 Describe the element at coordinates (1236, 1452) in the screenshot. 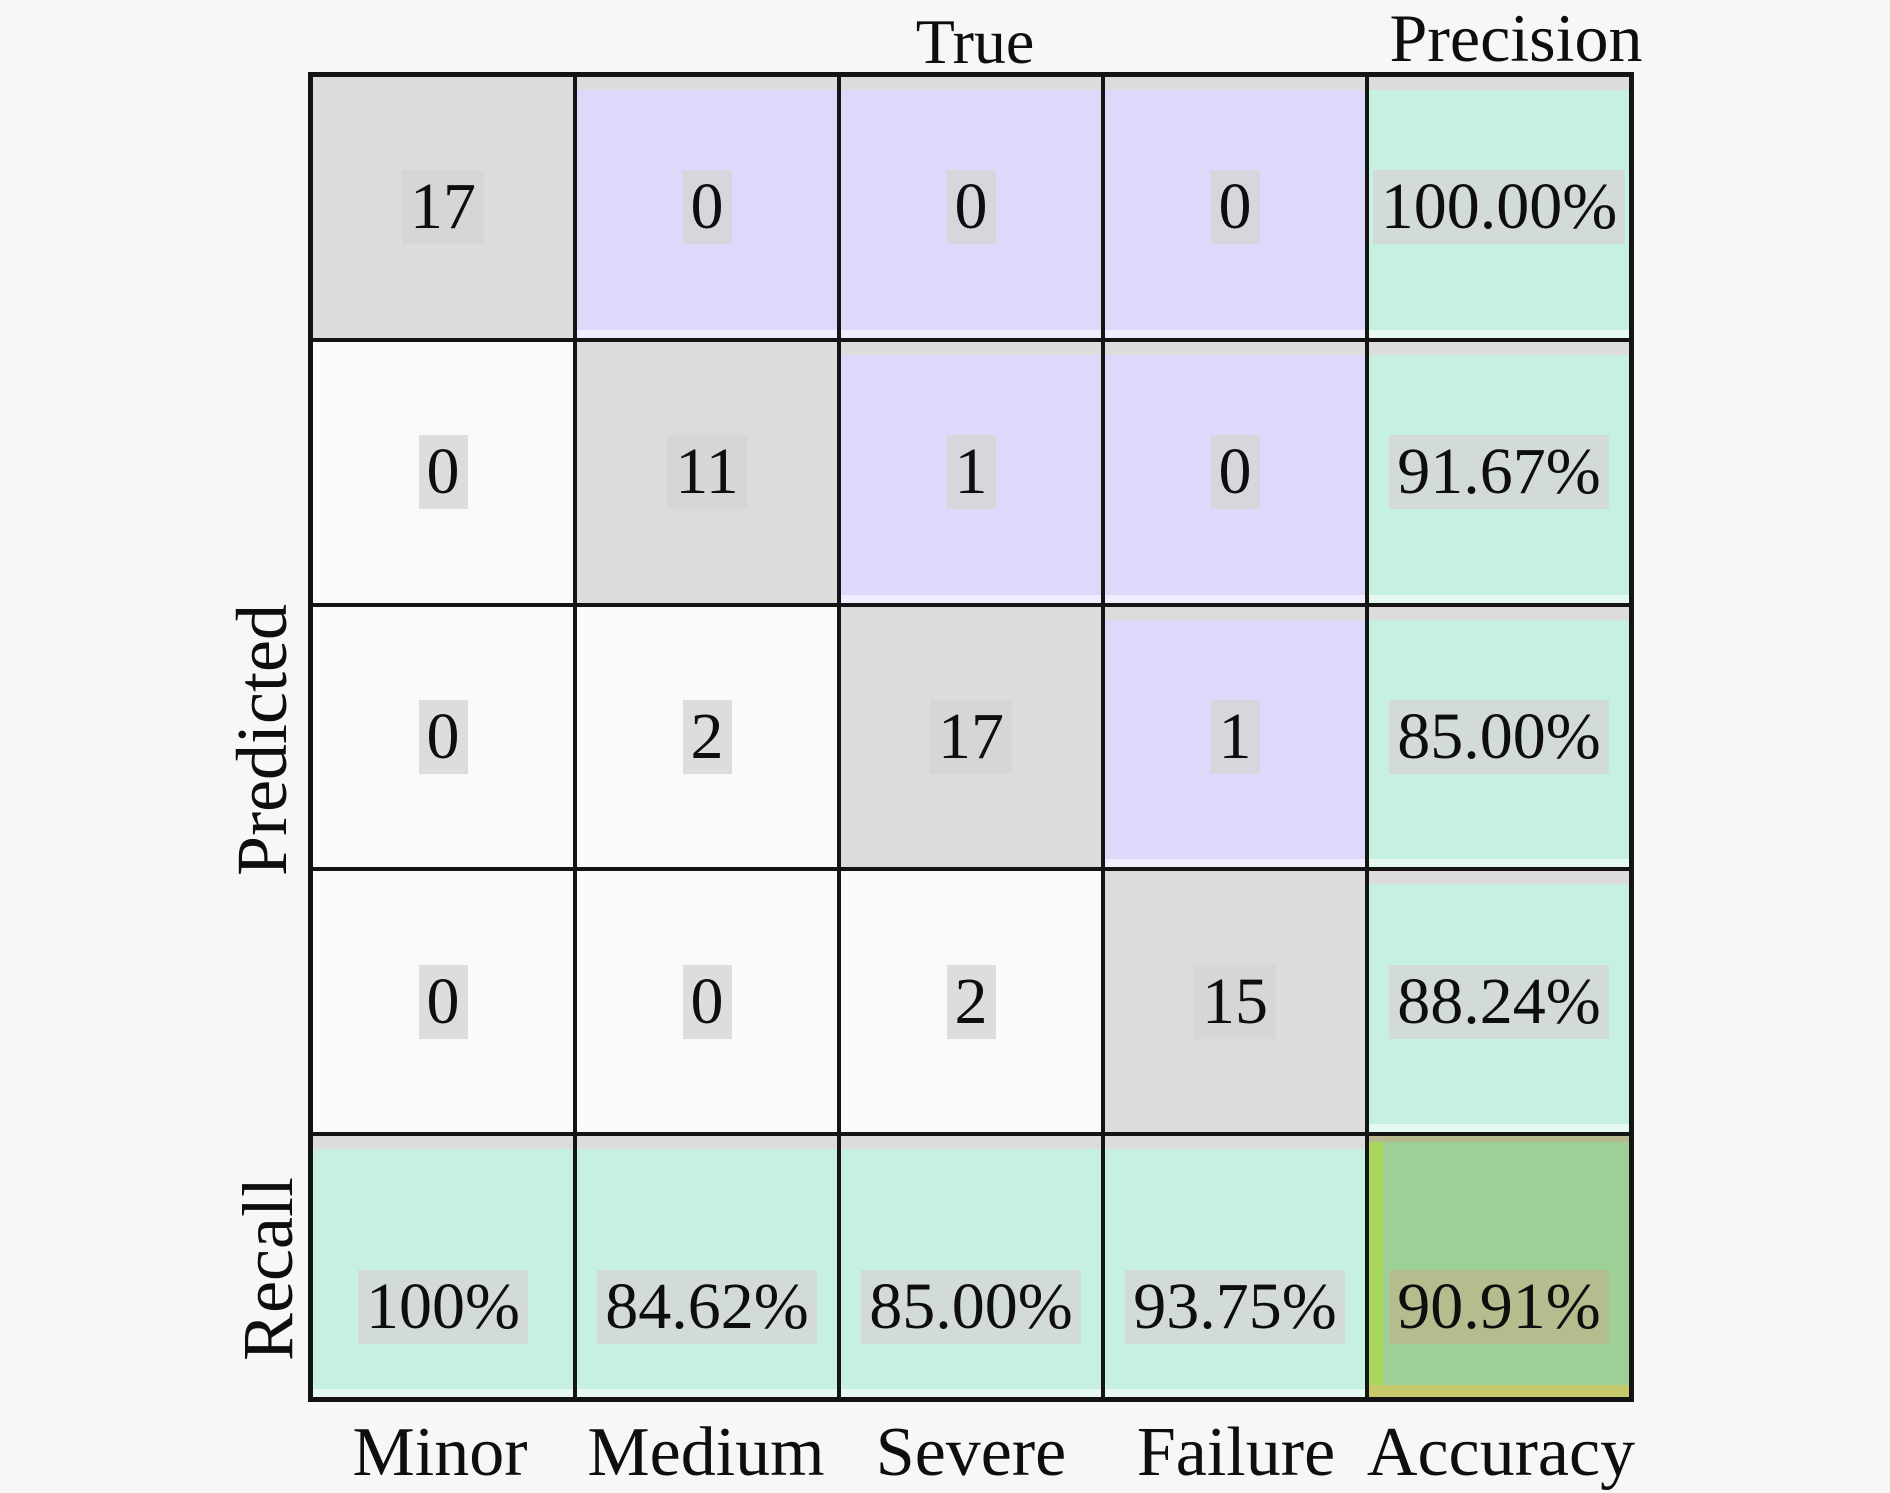

I see `column-label-failure: Failure` at that location.